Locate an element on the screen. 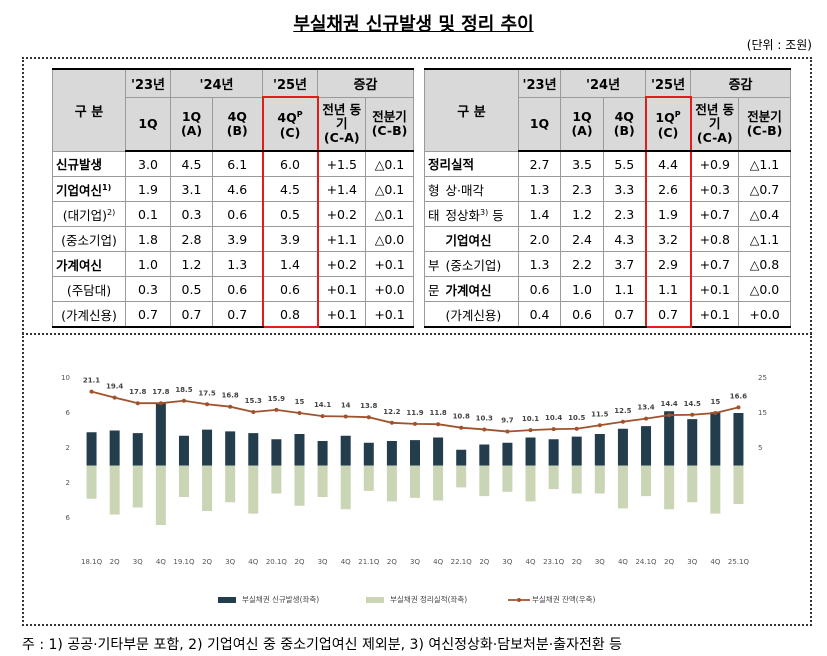 This screenshot has width=827, height=656. column-header: 전년 동기 (C-A) is located at coordinates (341, 124).